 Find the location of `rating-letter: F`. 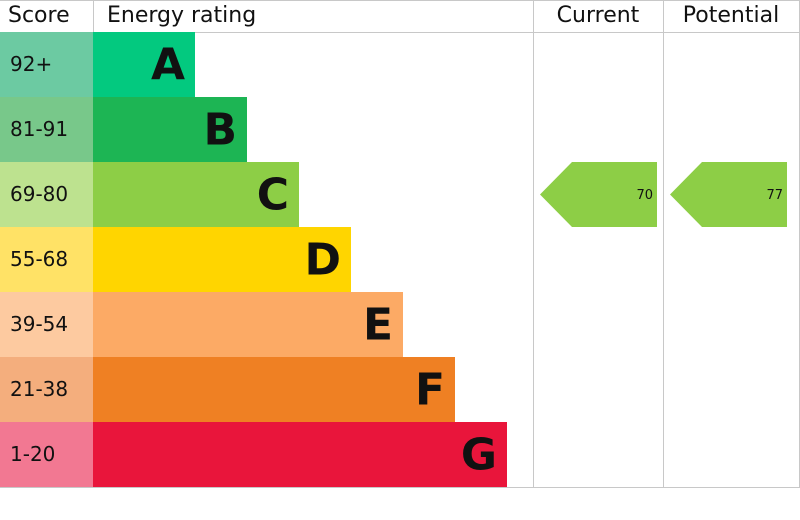

rating-letter: F is located at coordinates (430, 390).